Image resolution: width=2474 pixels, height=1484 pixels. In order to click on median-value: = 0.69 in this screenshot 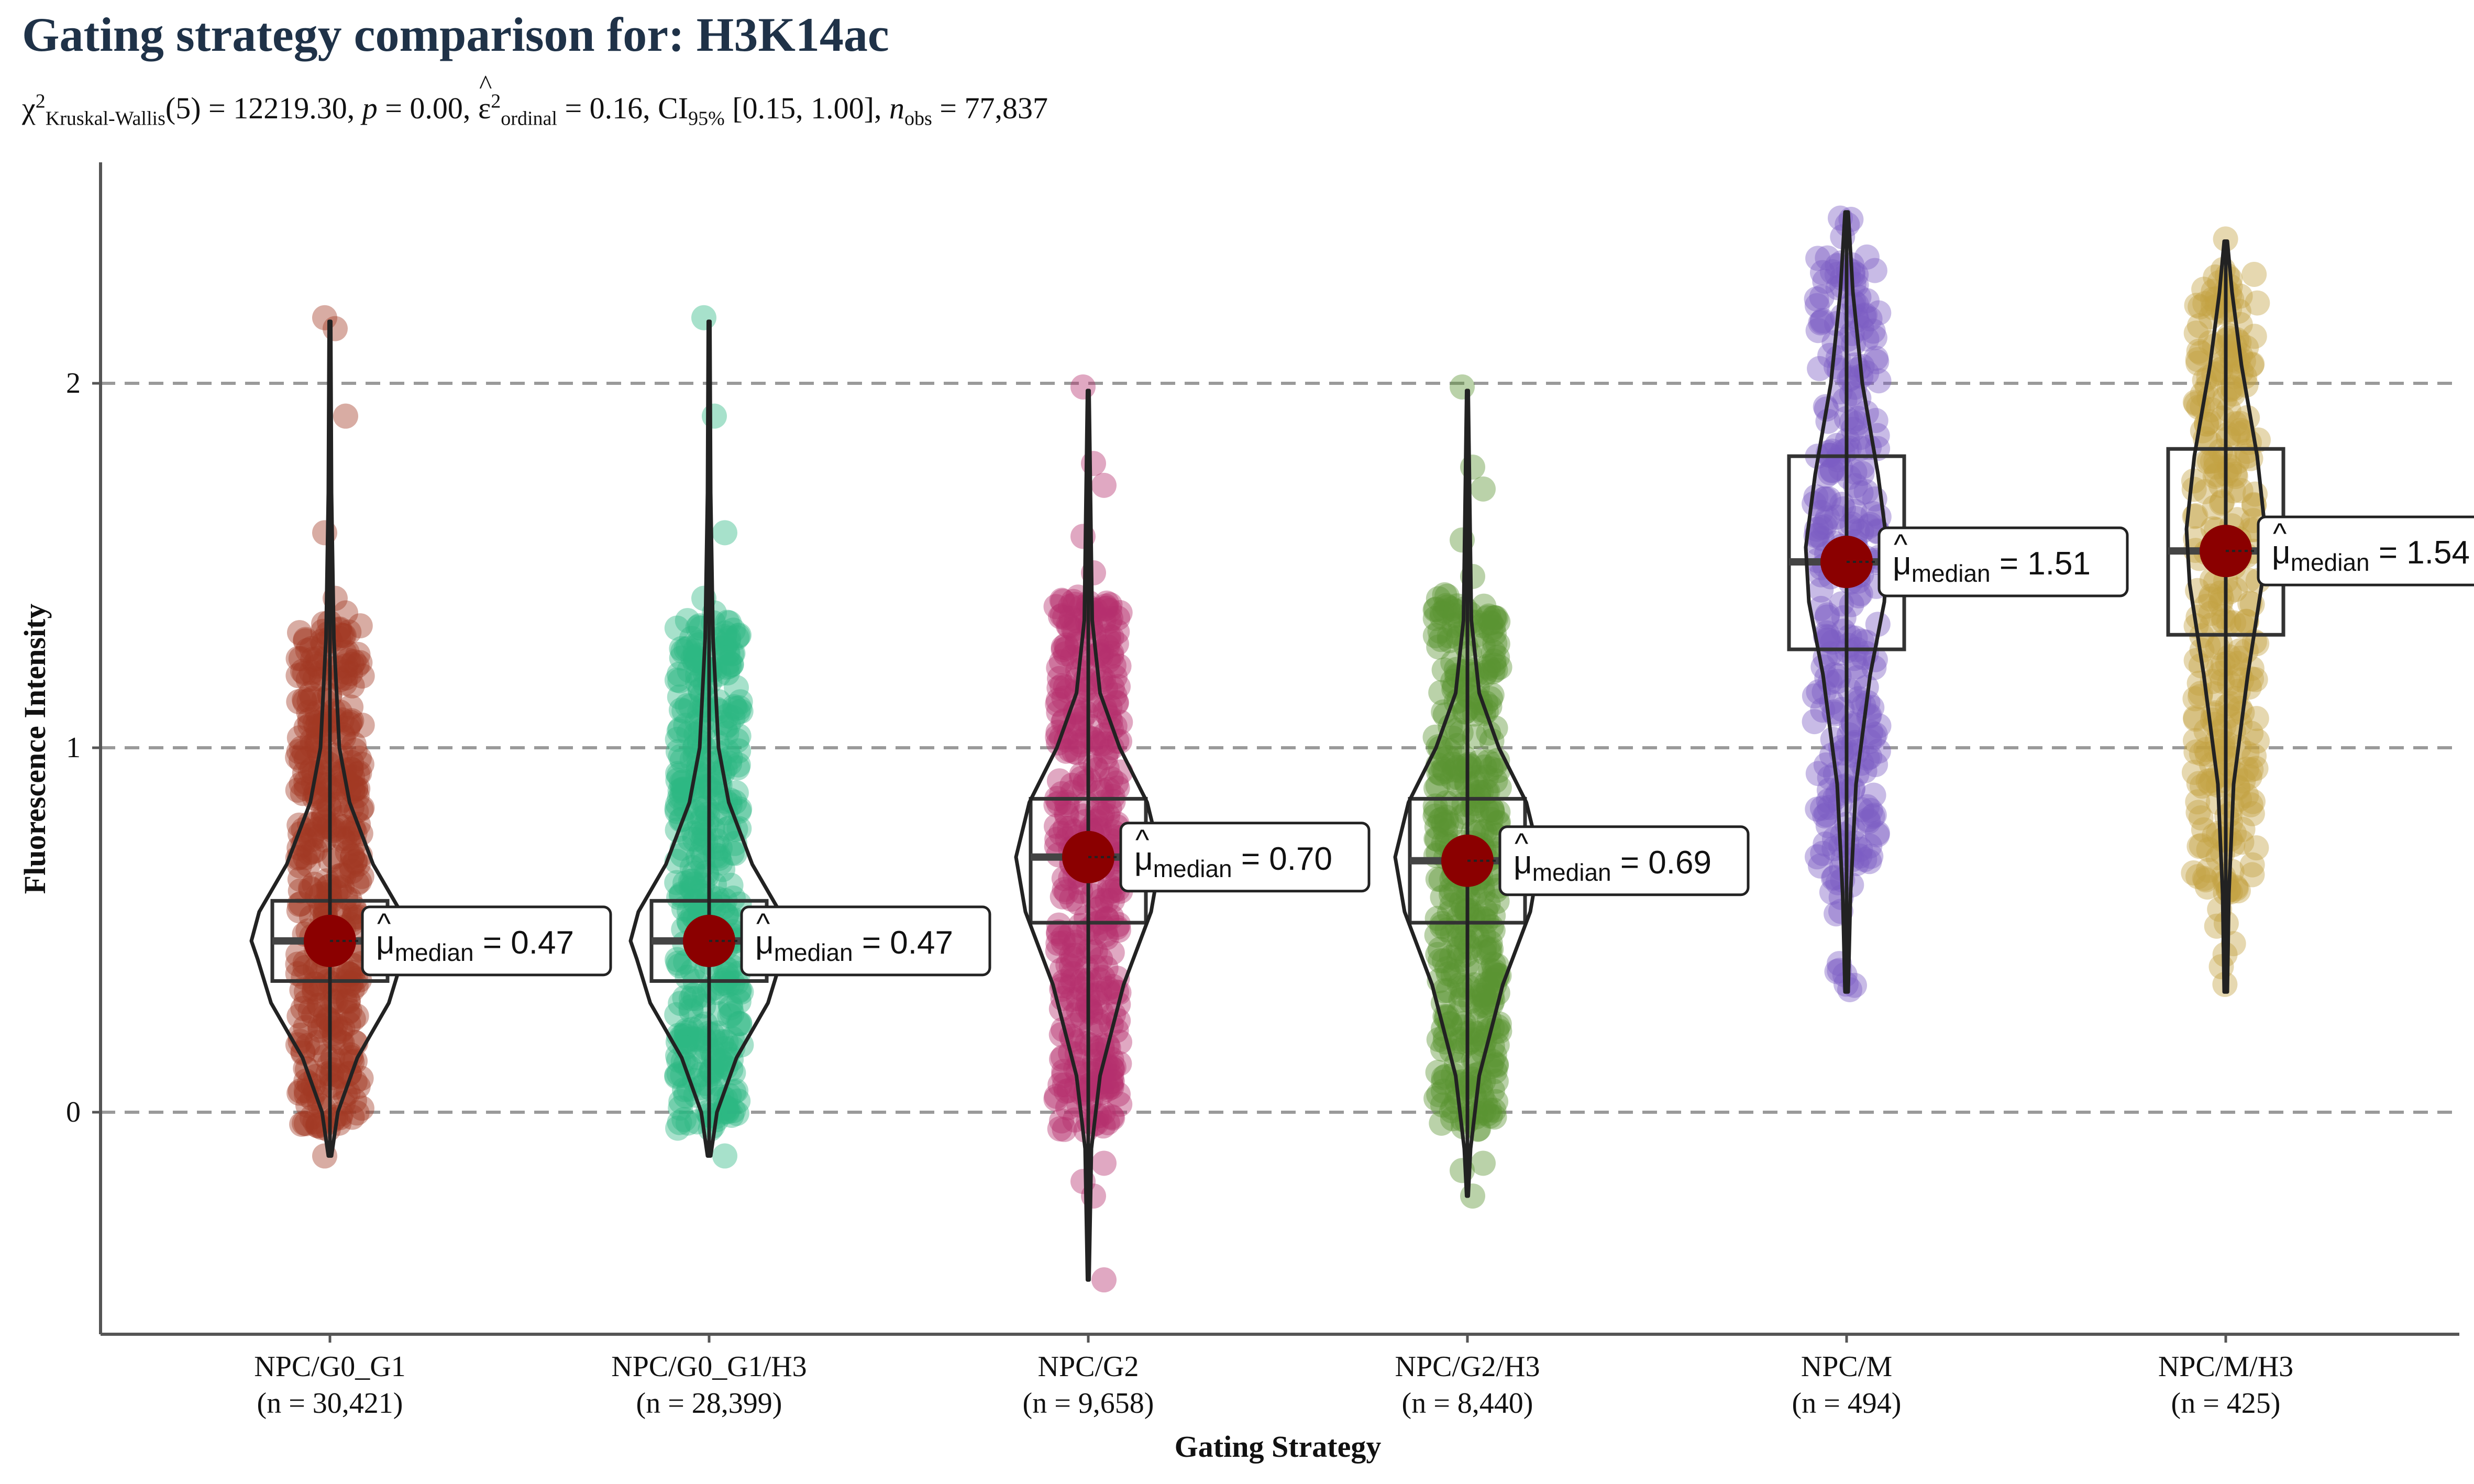, I will do `click(1661, 863)`.